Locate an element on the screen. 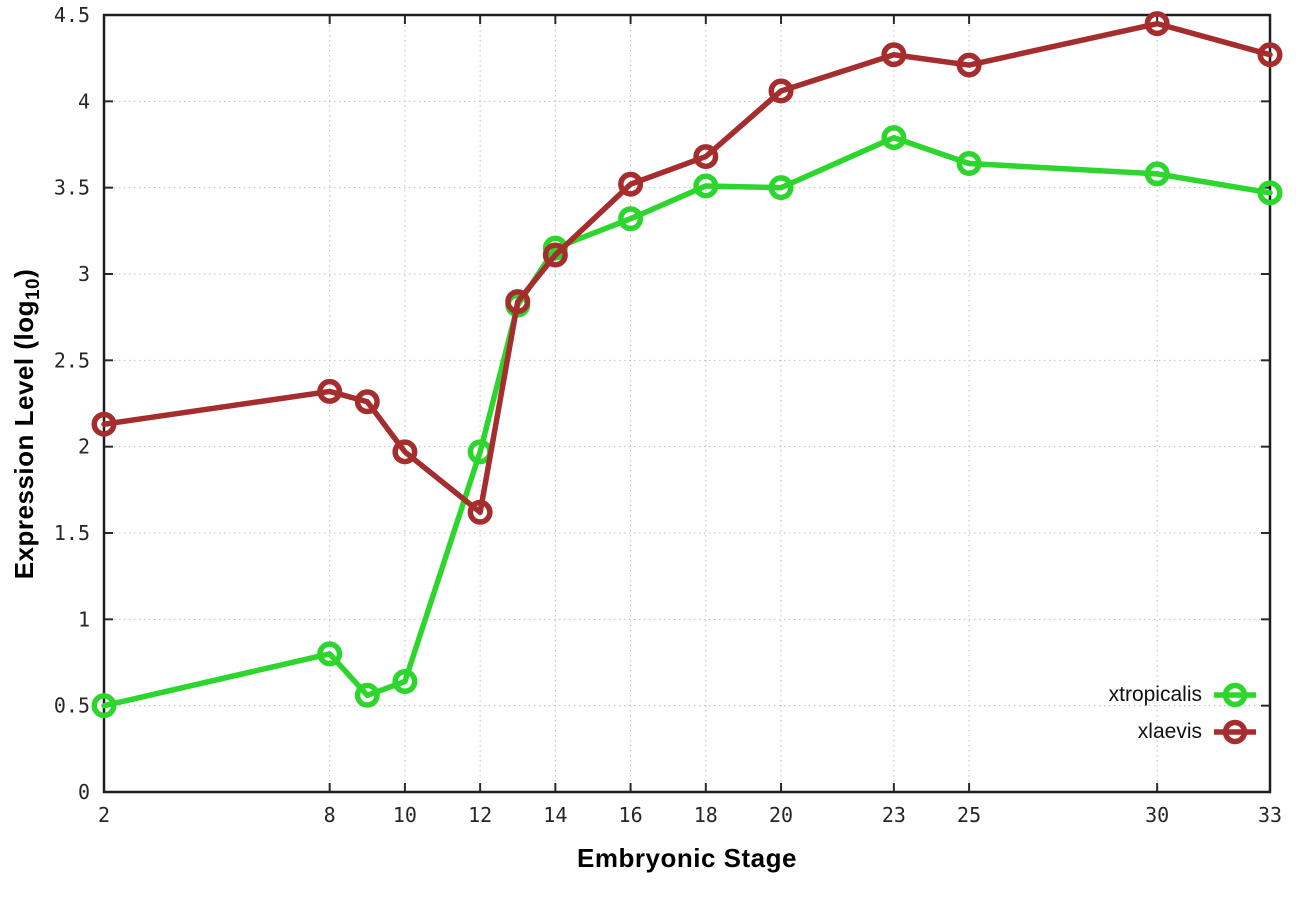 Image resolution: width=1296 pixels, height=907 pixels. legend: xtropicalis xlaevis is located at coordinates (1183, 713).